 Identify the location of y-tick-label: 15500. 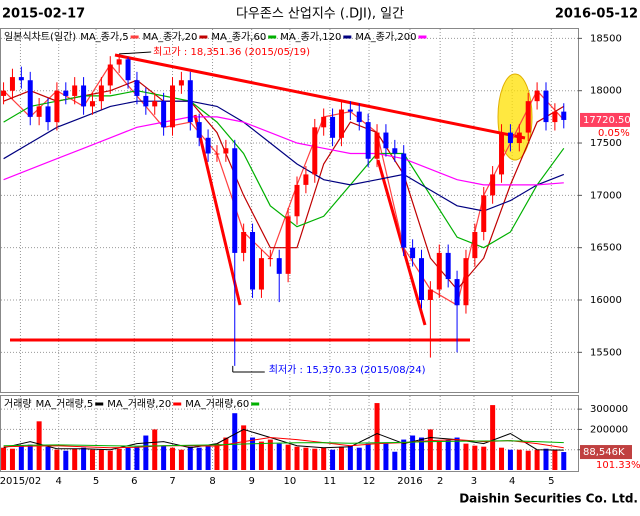
(606, 352).